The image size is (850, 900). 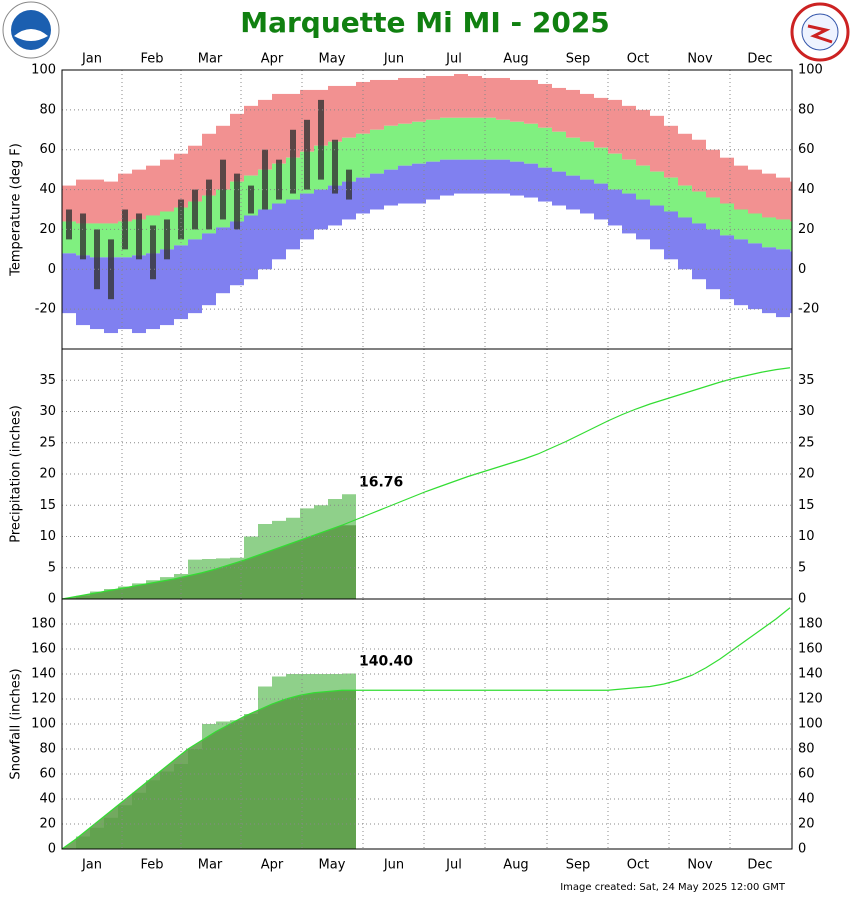 I want to click on y2-tick-label: 30, so click(x=806, y=411).